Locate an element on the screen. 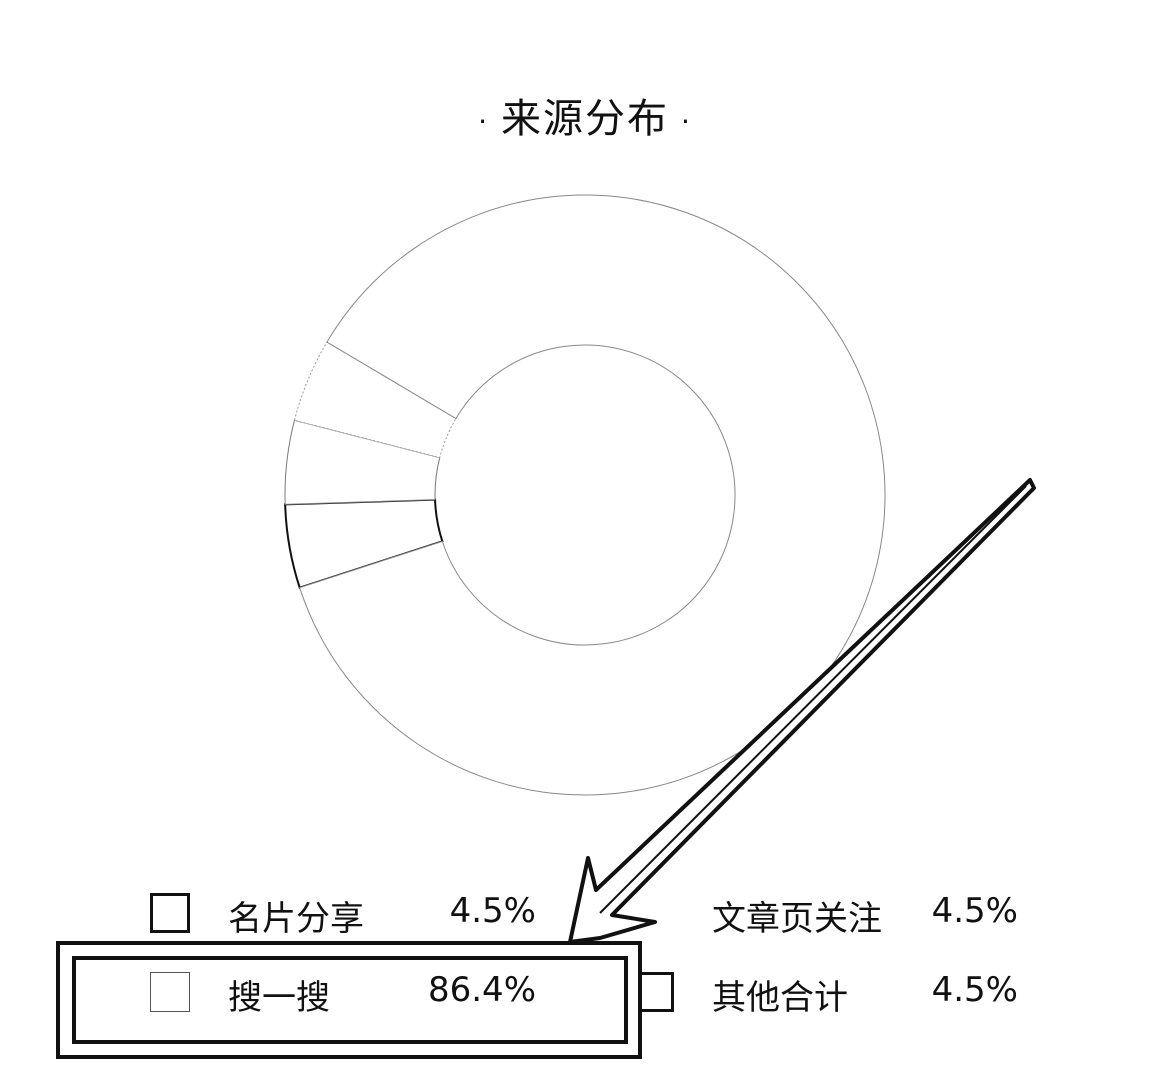  legend-label-other: 其他合计 is located at coordinates (780, 998).